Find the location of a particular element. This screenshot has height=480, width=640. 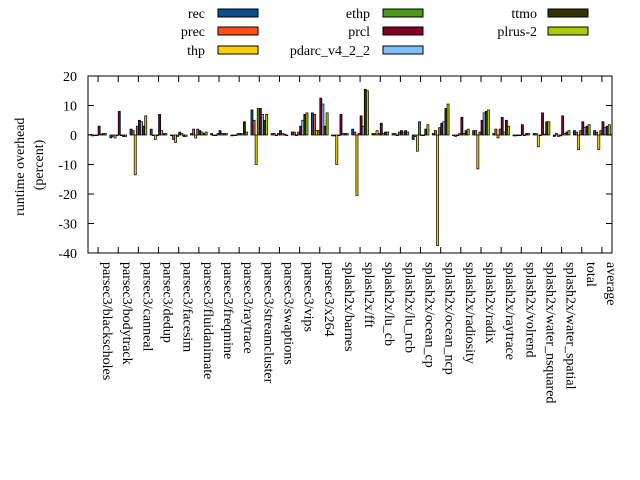

bar-thp-bodytrack is located at coordinates (115, 136).